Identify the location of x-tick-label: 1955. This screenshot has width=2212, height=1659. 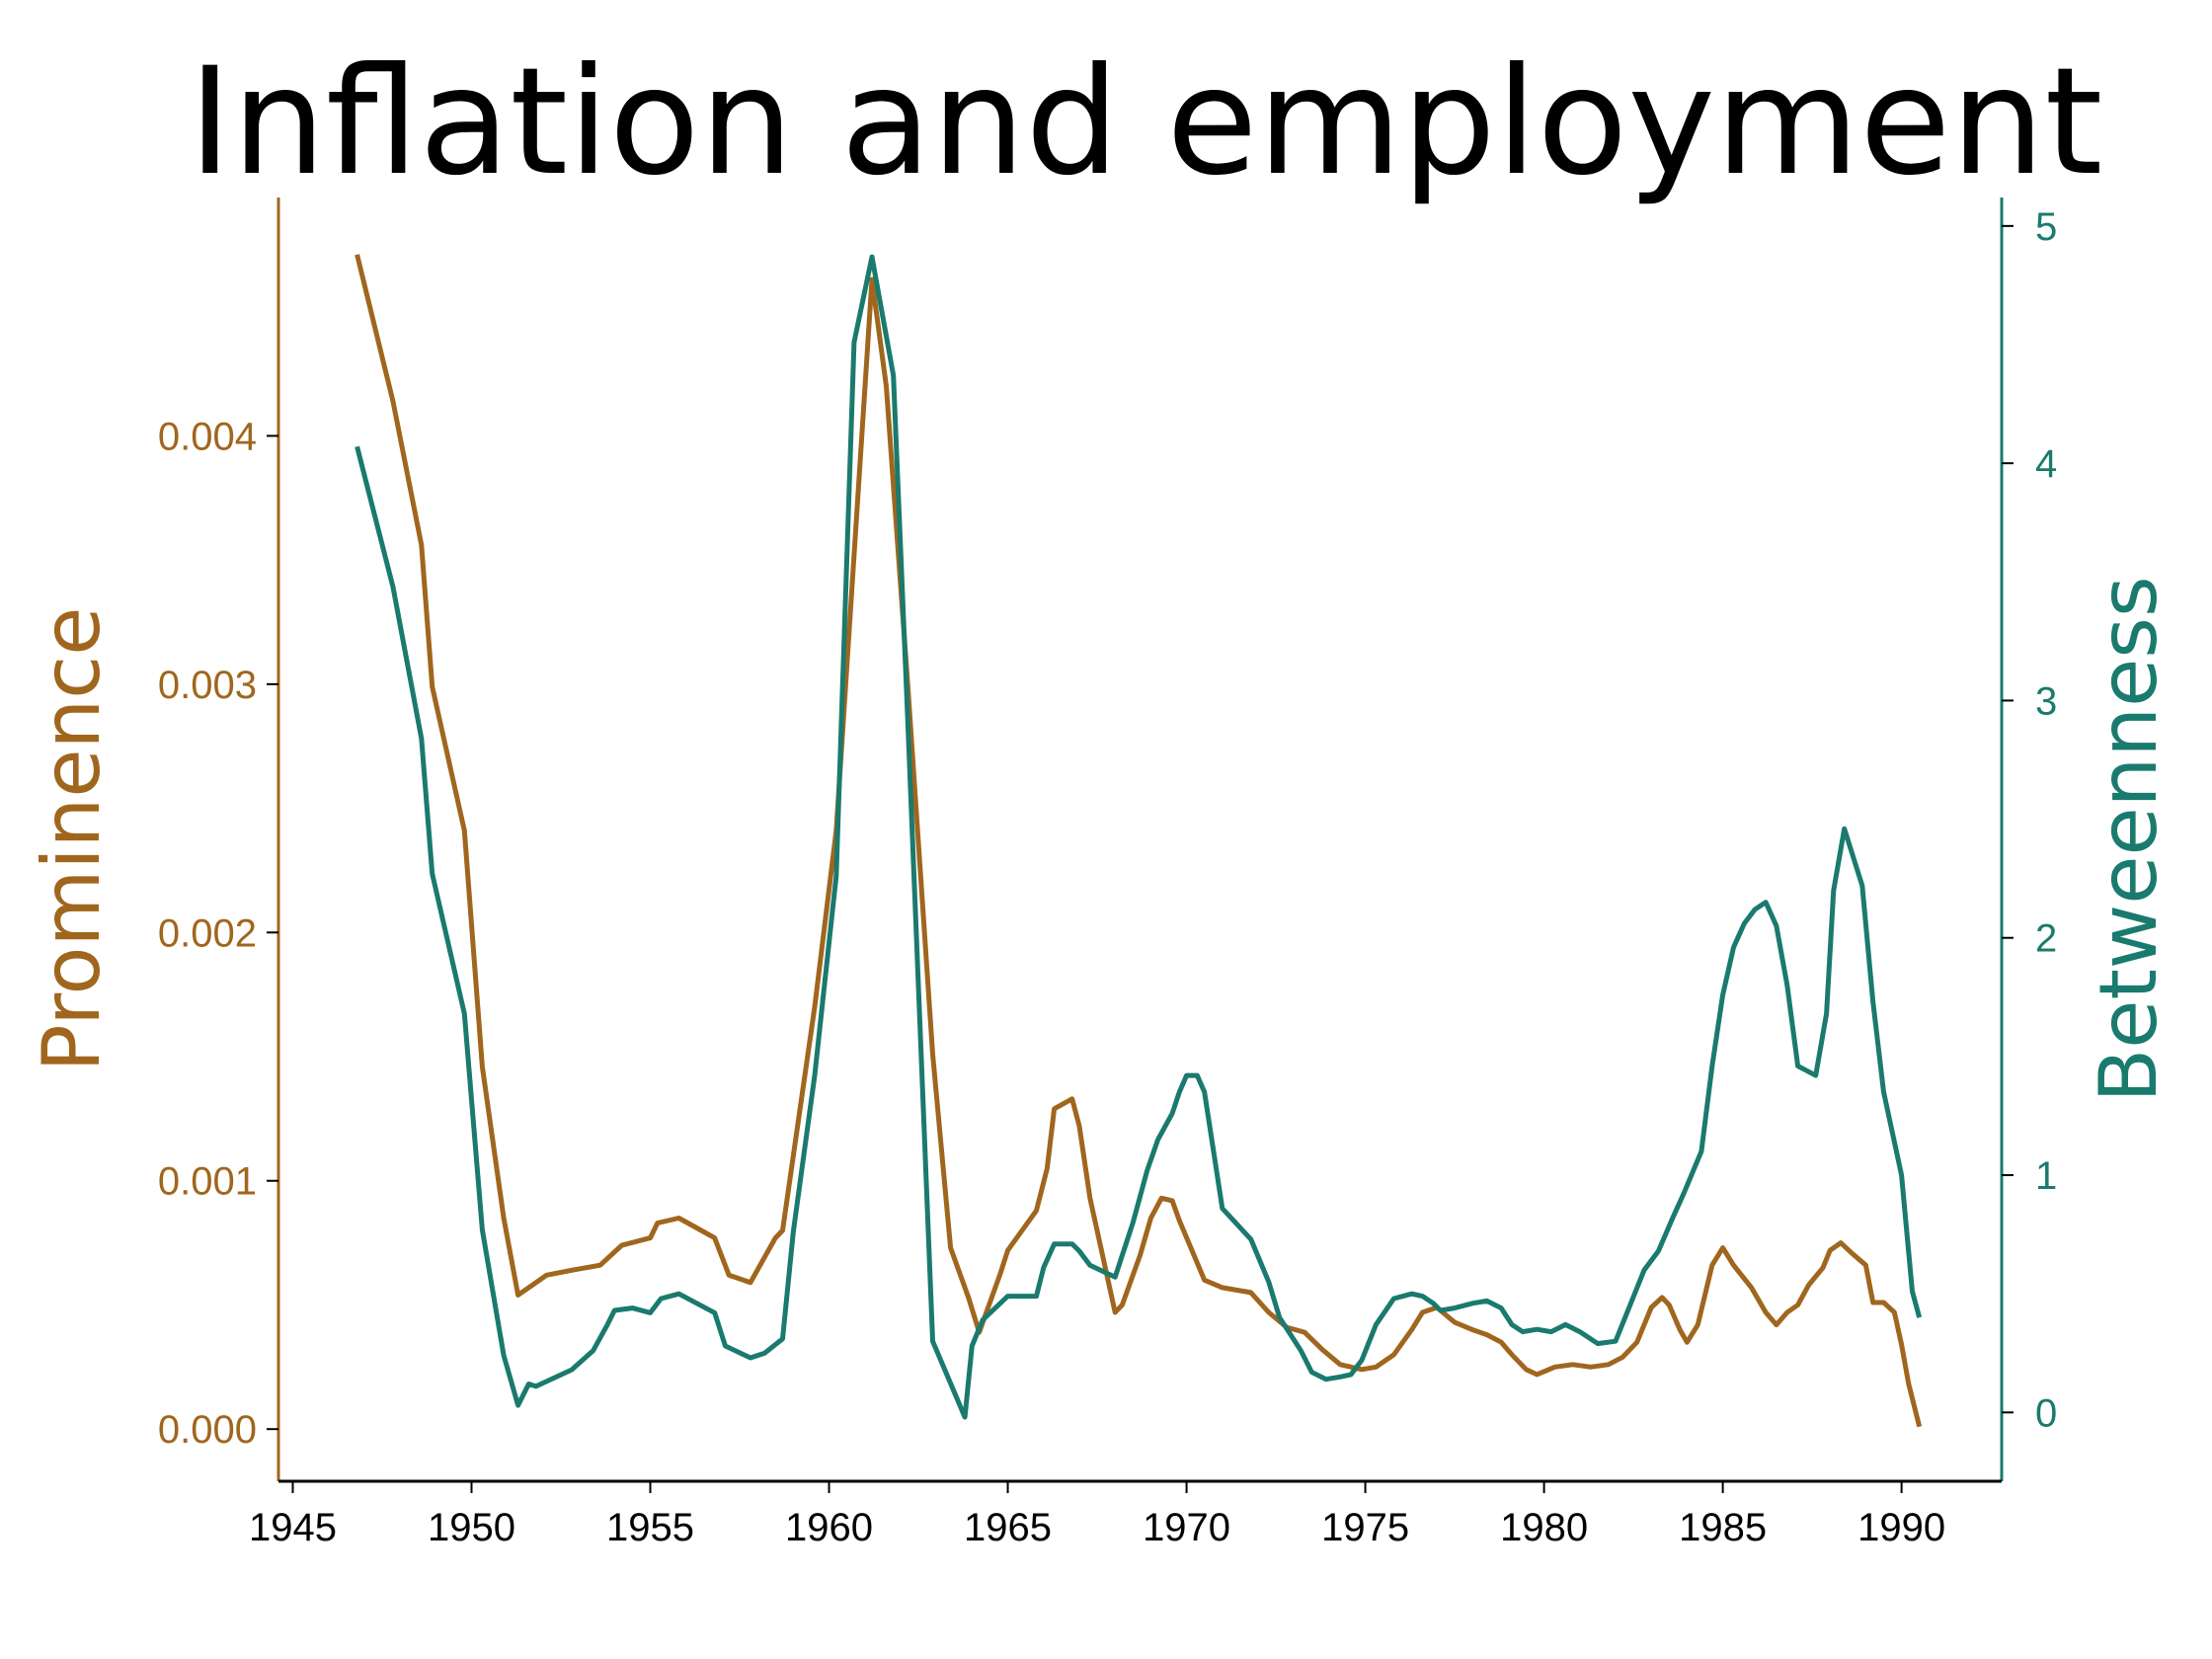
(650, 1528).